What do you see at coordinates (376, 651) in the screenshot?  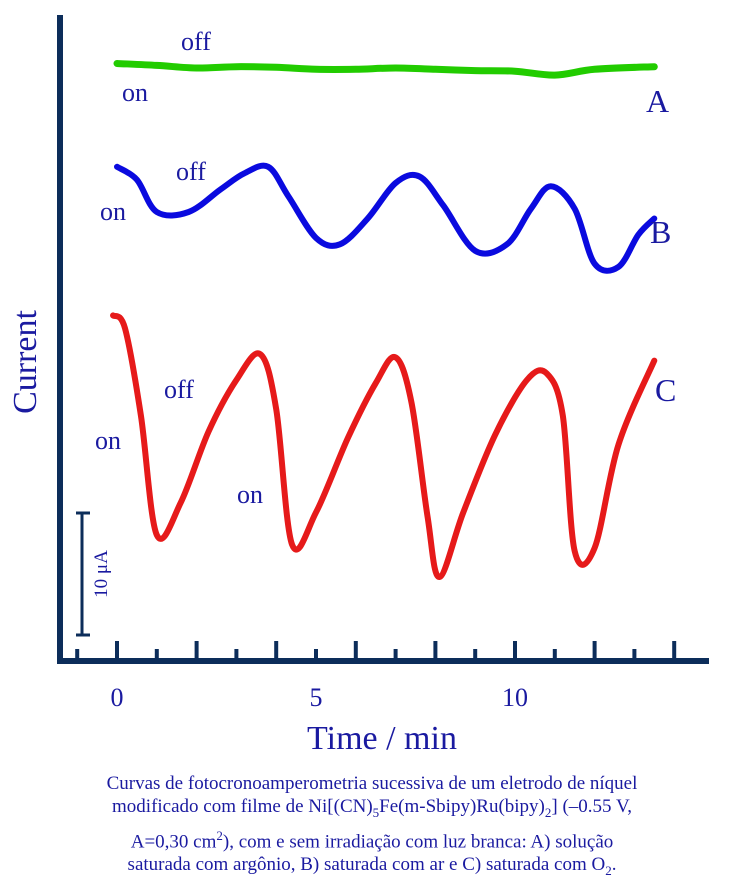 I see `x-ticks` at bounding box center [376, 651].